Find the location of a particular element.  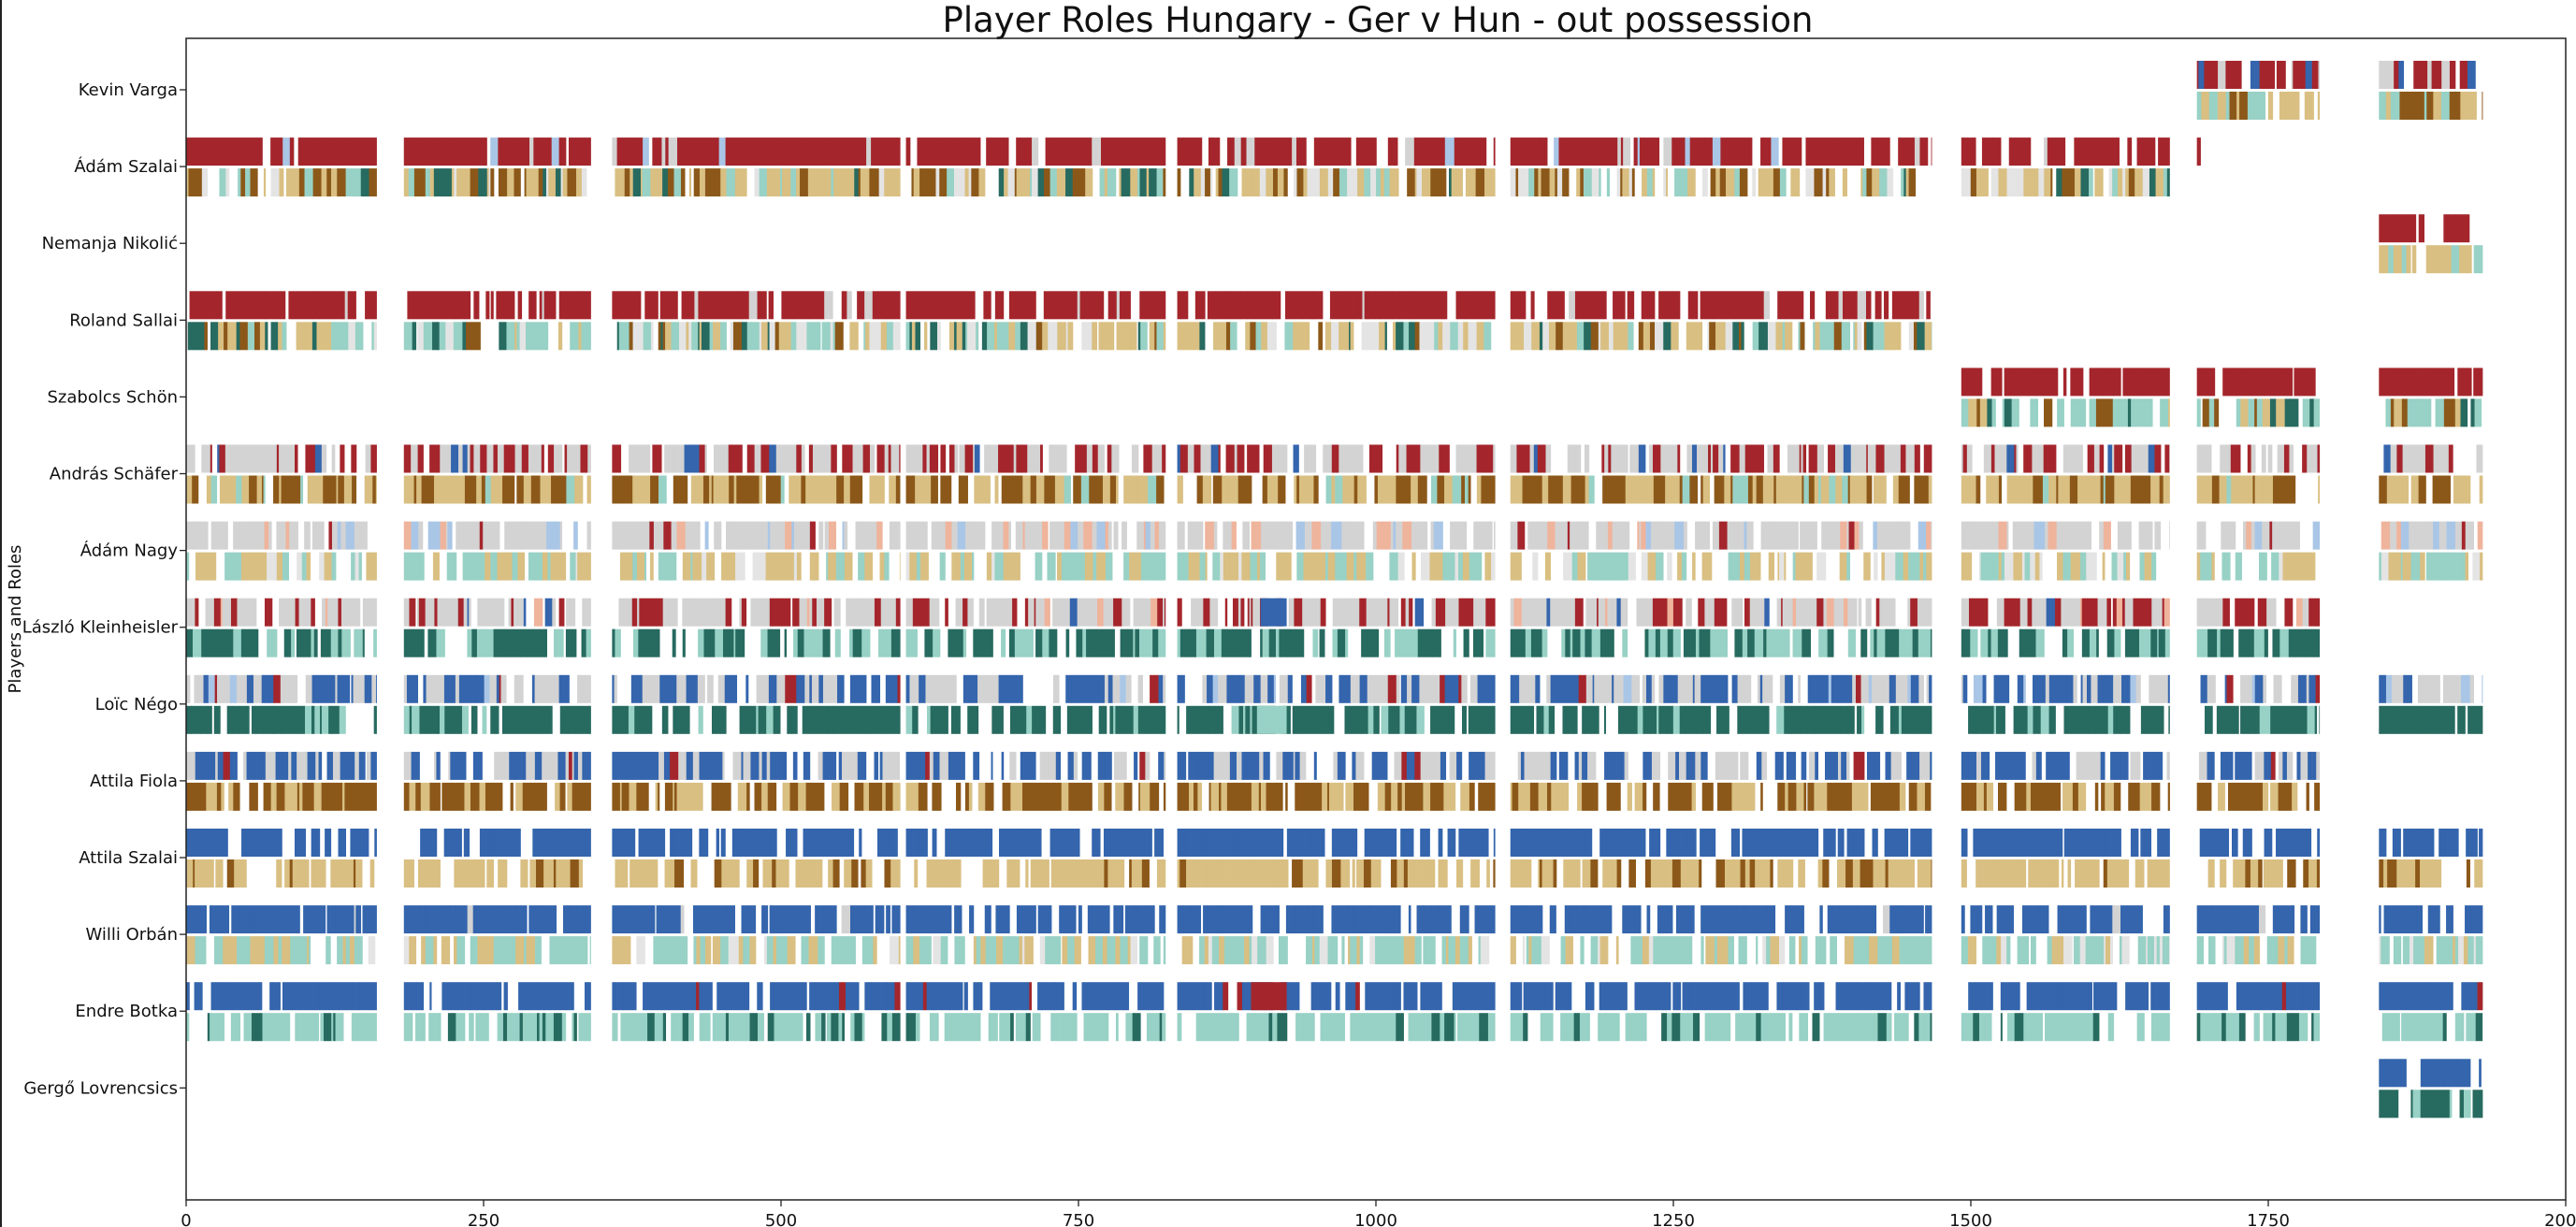

player-row-adam-szalai is located at coordinates (1193, 167).